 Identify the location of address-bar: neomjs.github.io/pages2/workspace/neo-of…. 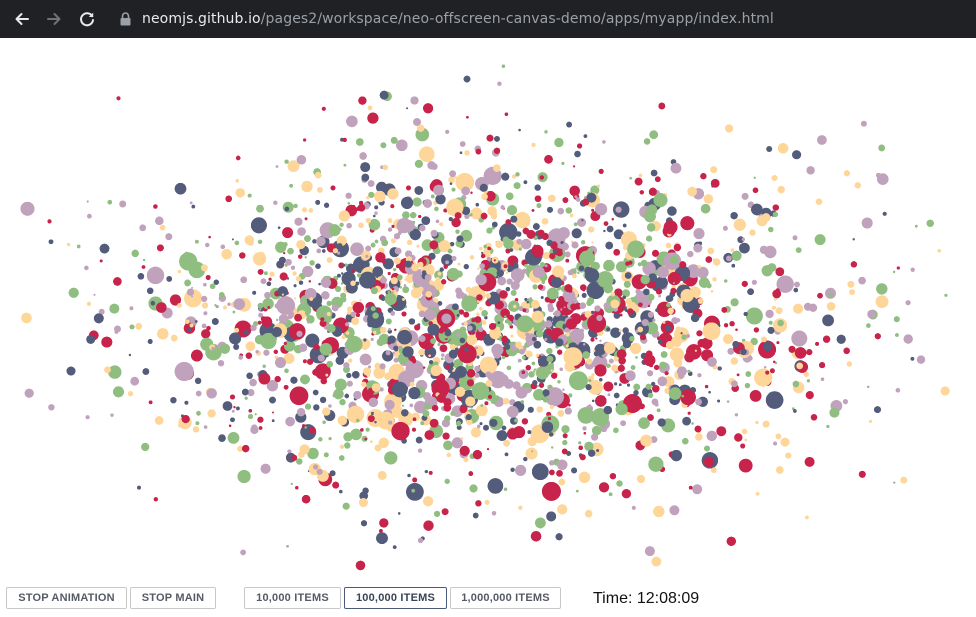
(542, 19).